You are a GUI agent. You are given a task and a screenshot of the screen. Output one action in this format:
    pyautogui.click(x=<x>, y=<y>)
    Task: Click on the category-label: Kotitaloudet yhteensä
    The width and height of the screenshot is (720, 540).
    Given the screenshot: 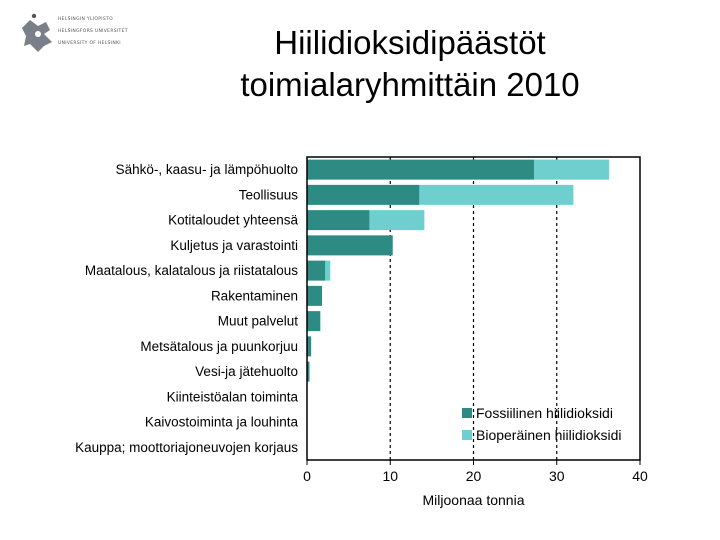 What is the action you would take?
    pyautogui.click(x=233, y=220)
    